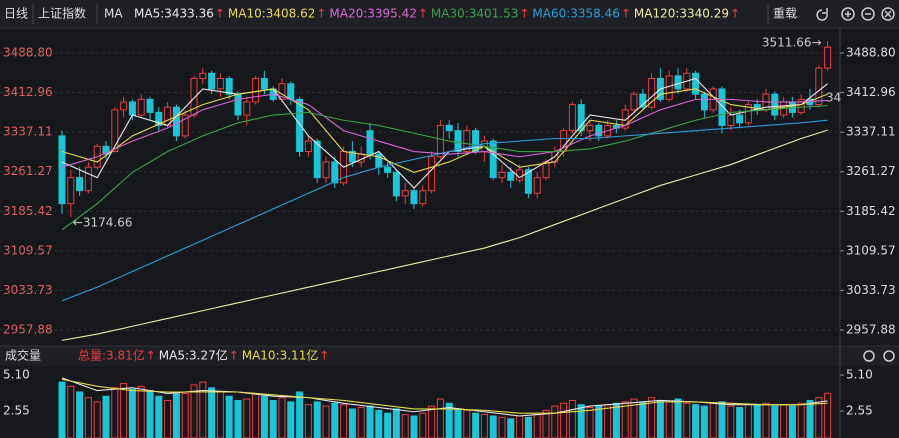 This screenshot has width=899, height=438. I want to click on zoom-in-icon, so click(848, 14).